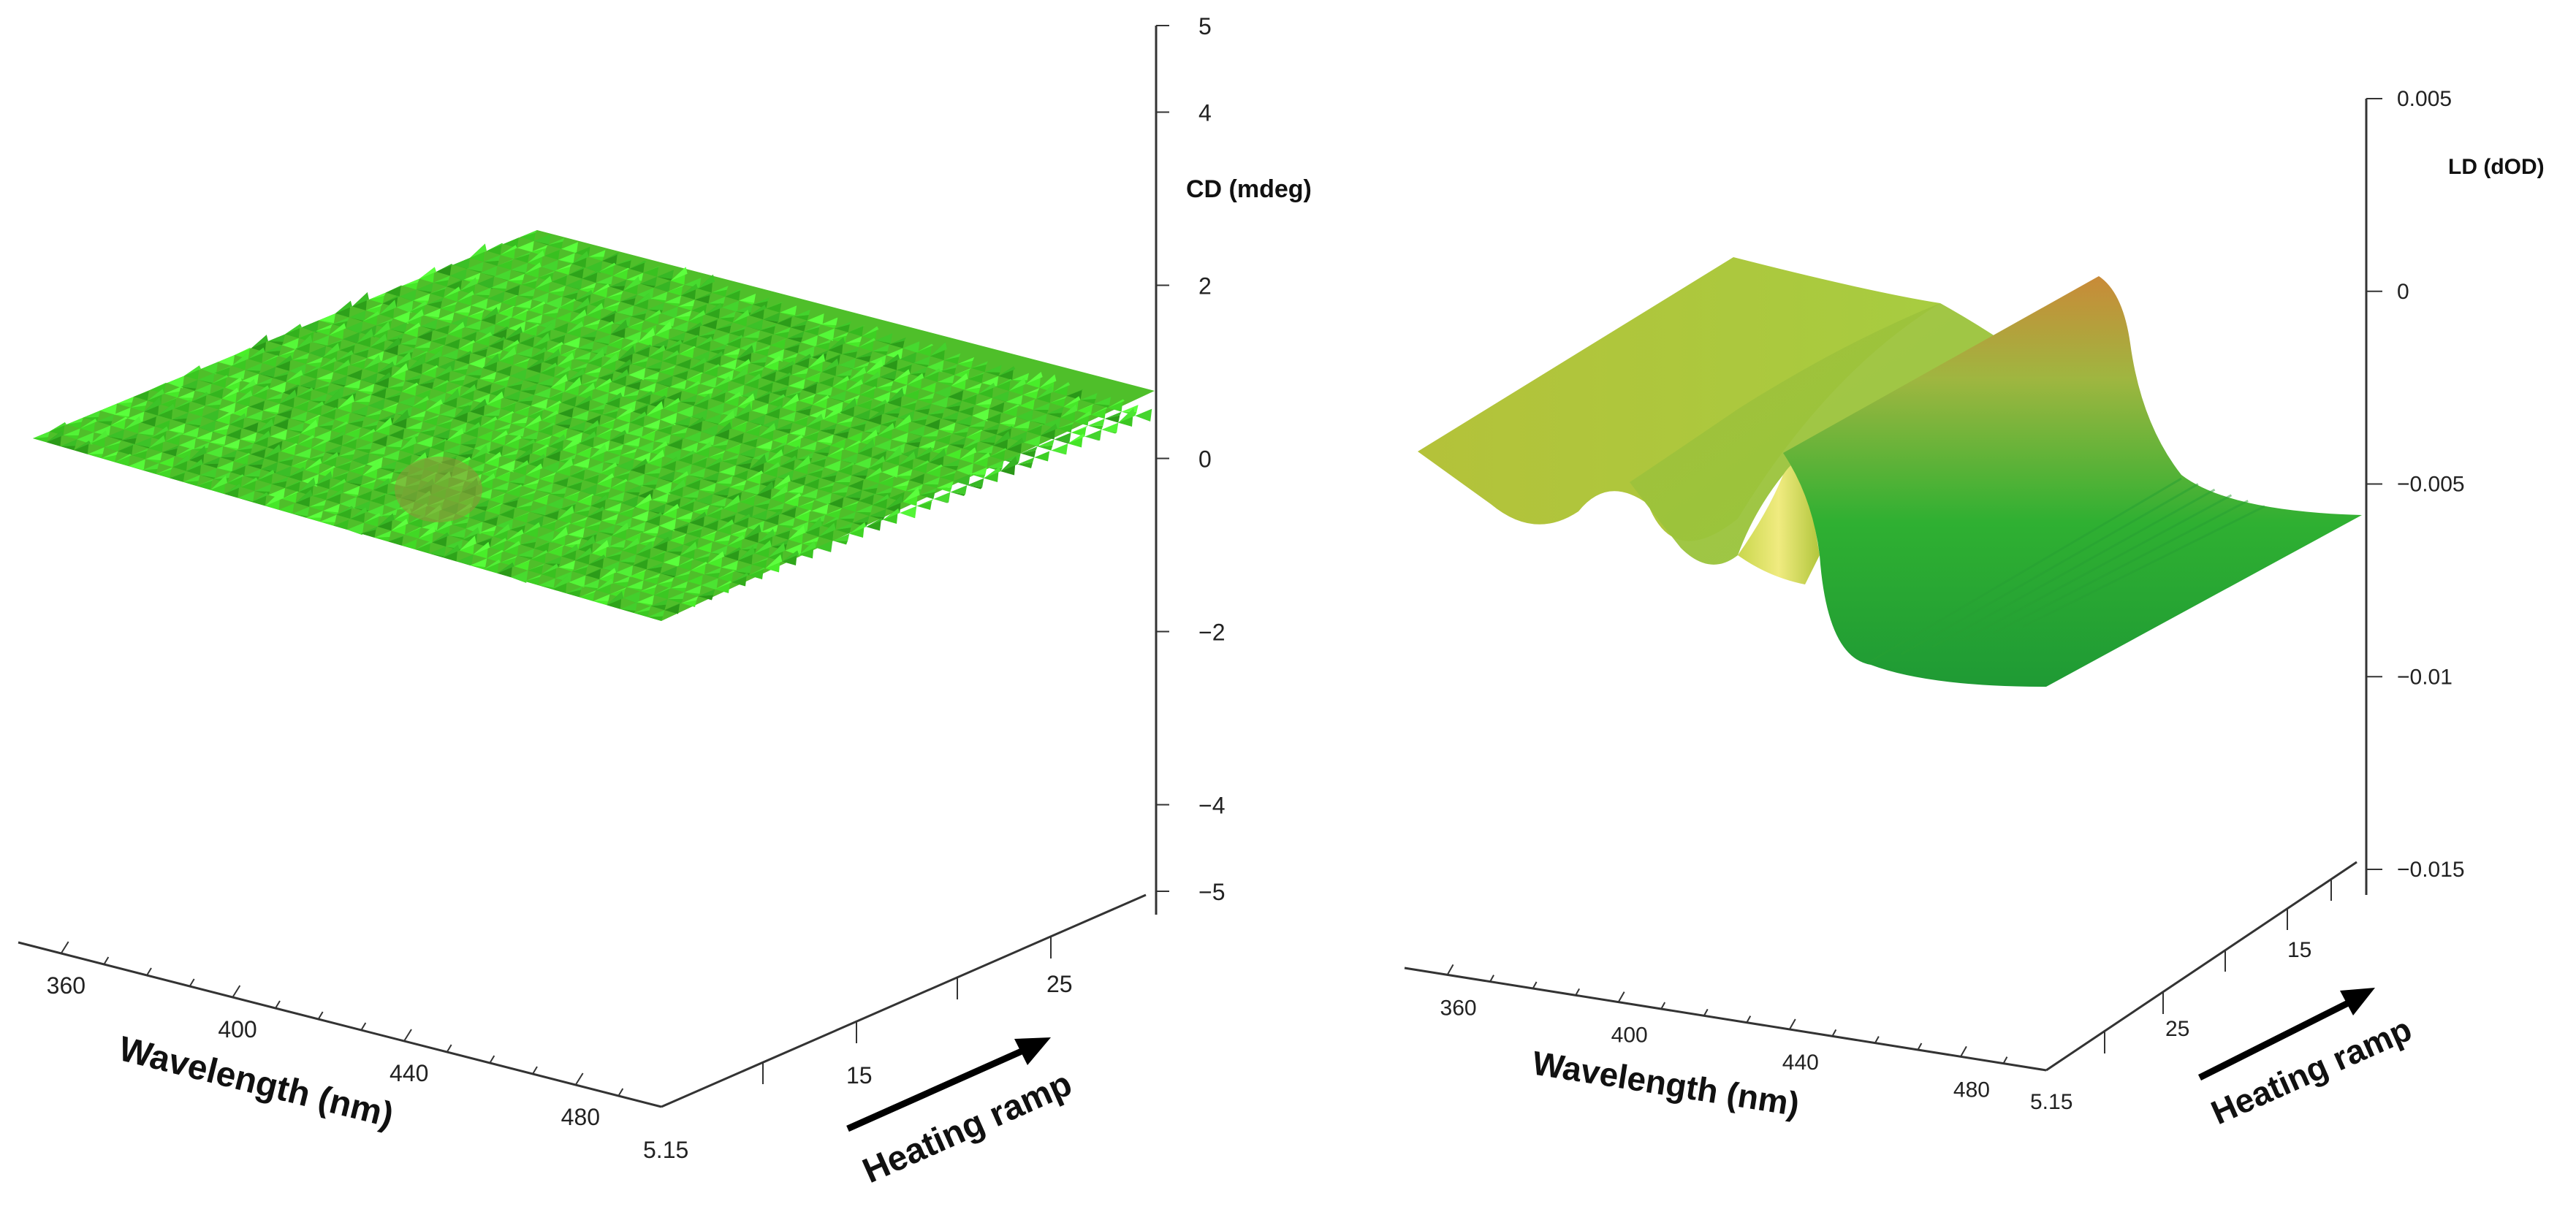 This screenshot has height=1212, width=2576. Describe the element at coordinates (1458, 1008) in the screenshot. I see `ld-x-tick-label: 360` at that location.